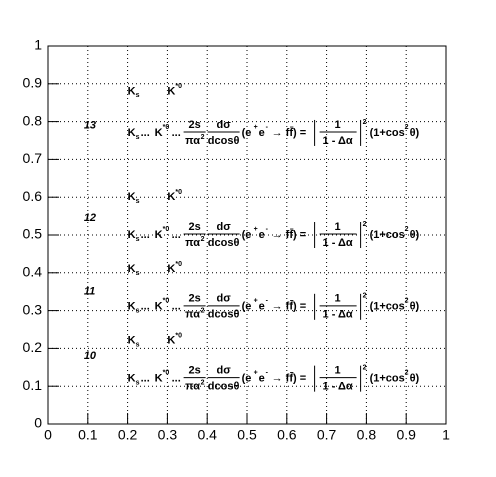 This screenshot has width=496, height=477. What do you see at coordinates (446, 435) in the screenshot?
I see `x-tick-label: 1` at bounding box center [446, 435].